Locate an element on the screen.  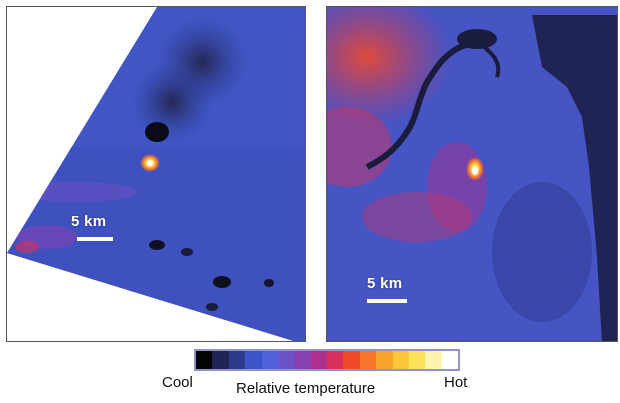
scale-bar-right is located at coordinates (387, 301).